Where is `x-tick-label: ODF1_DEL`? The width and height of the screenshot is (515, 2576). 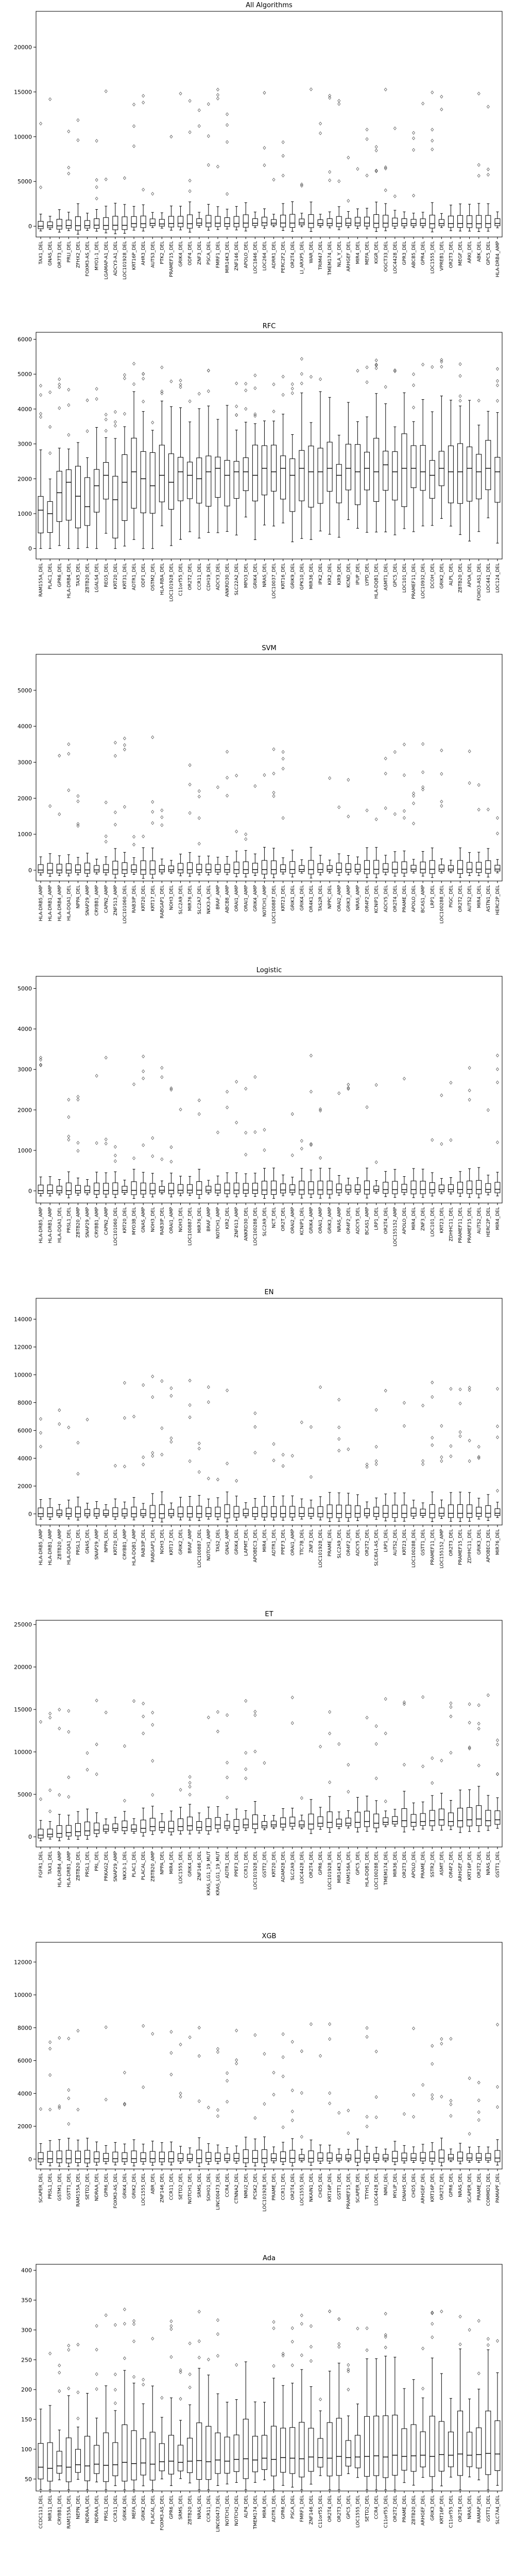
x-tick-label: ODF1_DEL is located at coordinates (143, 575).